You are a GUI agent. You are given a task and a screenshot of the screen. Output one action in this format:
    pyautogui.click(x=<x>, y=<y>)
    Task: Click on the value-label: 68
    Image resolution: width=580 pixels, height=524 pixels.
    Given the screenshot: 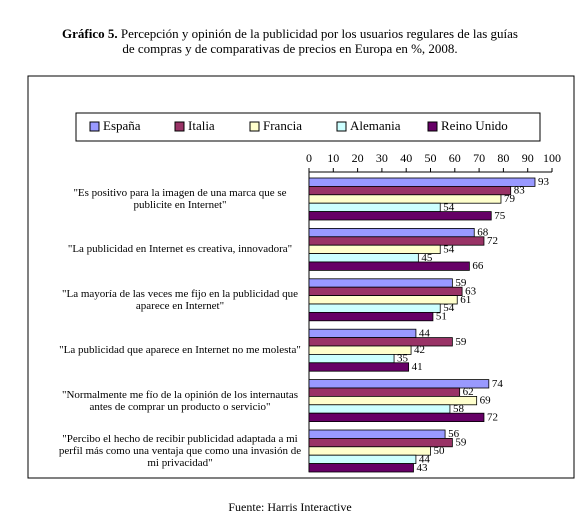 What is the action you would take?
    pyautogui.click(x=483, y=233)
    